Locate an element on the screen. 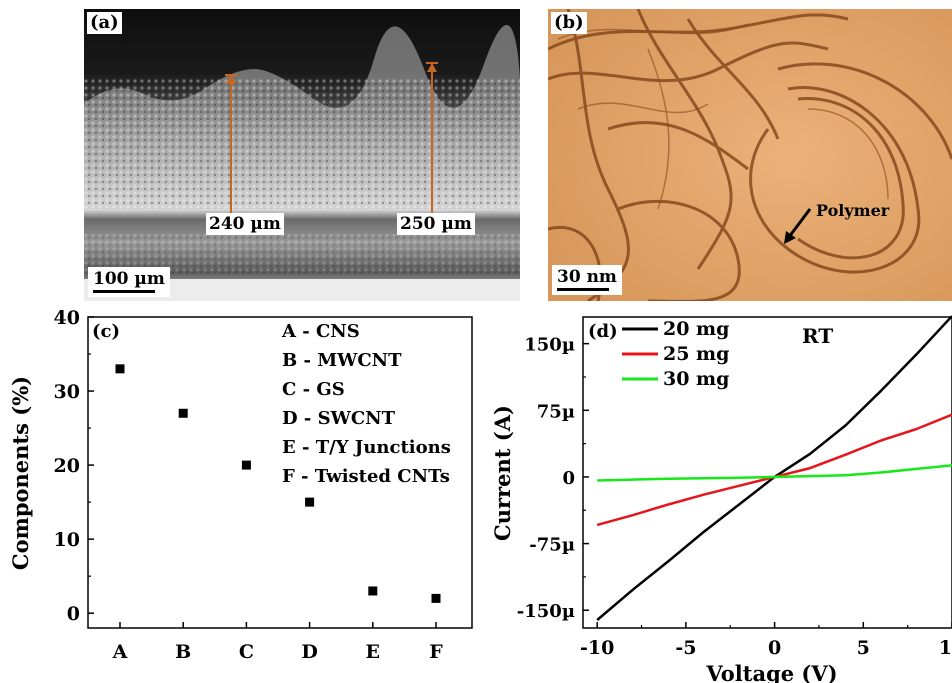 This screenshot has width=952, height=683. chart-d-x-axis-title: Voltage (V) is located at coordinates (771, 672).